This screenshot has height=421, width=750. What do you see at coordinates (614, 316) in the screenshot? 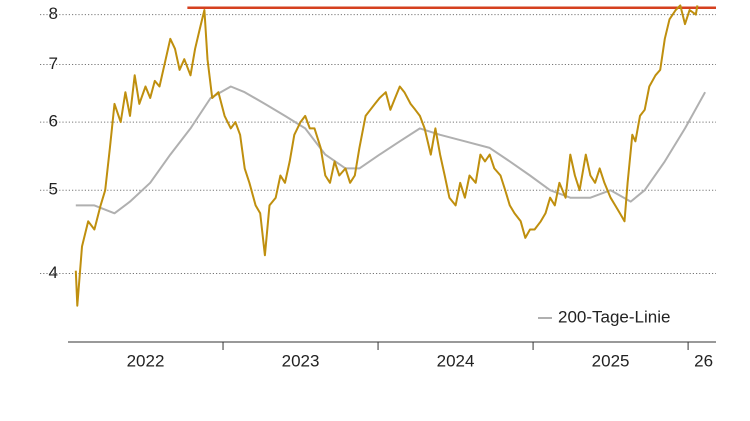
I see `legend-label: 200-Tage-Linie` at bounding box center [614, 316].